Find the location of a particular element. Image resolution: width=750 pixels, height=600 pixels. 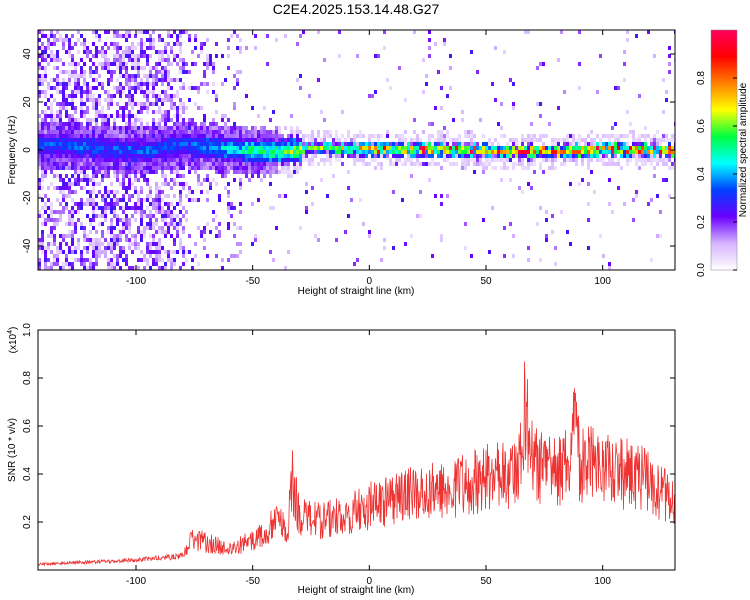

colorbar-tick-label: 0.0 is located at coordinates (701, 270).